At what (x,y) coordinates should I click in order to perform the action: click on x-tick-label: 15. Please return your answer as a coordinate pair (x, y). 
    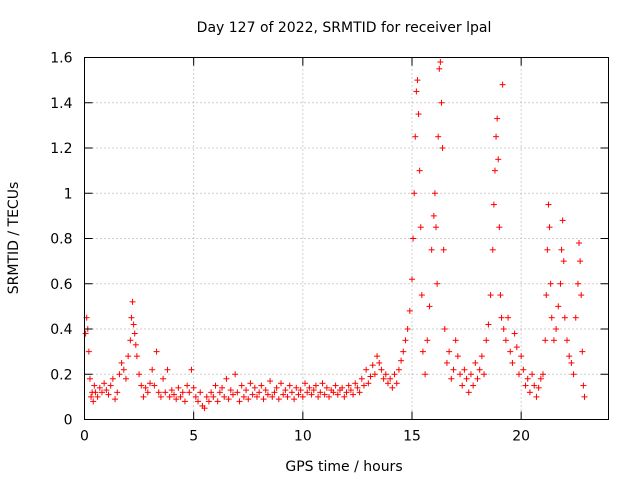
    Looking at the image, I should click on (412, 437).